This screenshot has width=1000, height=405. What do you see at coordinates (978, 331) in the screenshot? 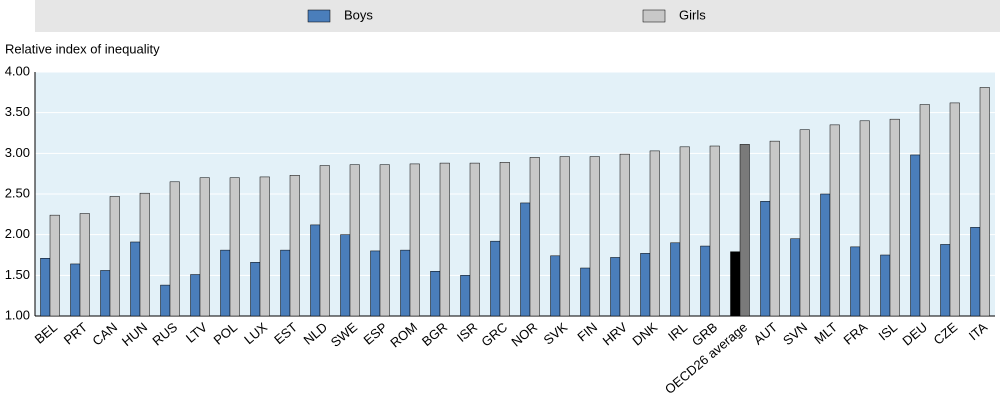
I see `x-tick-label: ITA` at bounding box center [978, 331].